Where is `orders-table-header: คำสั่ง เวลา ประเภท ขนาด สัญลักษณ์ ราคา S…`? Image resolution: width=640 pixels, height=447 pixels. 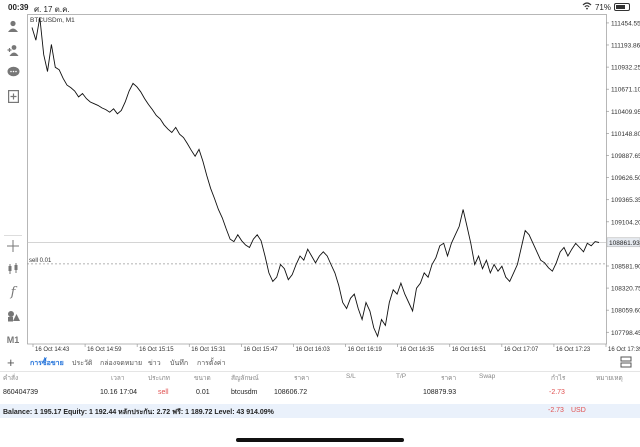 orders-table-header: คำสั่ง เวลา ประเภท ขนาด สัญลักษณ์ ราคา S… is located at coordinates (320, 379).